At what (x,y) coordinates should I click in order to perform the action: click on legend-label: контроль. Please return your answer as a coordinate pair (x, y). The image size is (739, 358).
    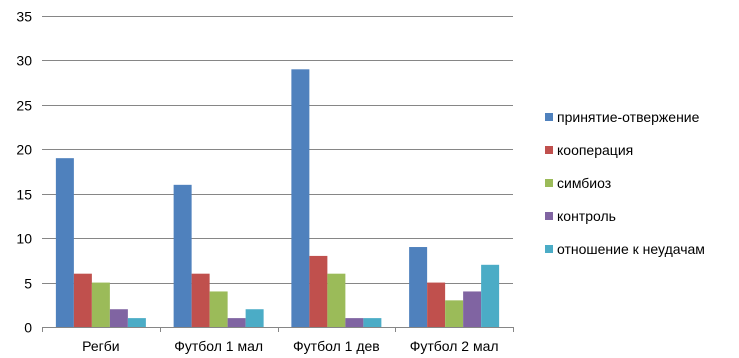
    Looking at the image, I should click on (586, 216).